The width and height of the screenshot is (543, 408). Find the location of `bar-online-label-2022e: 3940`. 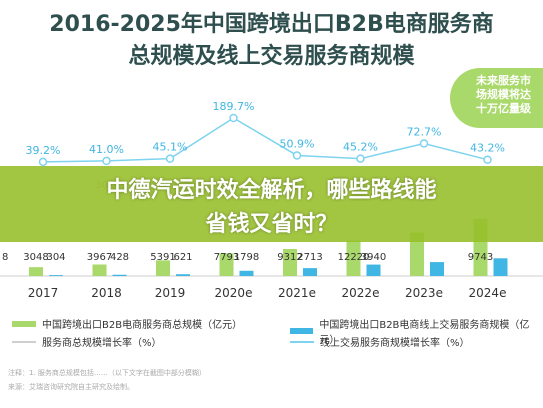

bar-online-label-2022e: 3940 is located at coordinates (373, 257).